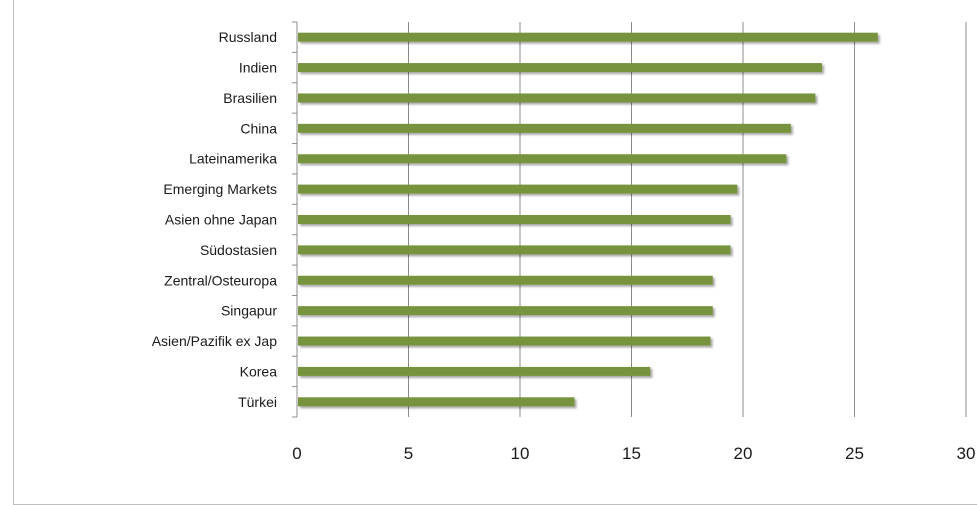 This screenshot has width=977, height=505. I want to click on x-tick-label: 15, so click(631, 453).